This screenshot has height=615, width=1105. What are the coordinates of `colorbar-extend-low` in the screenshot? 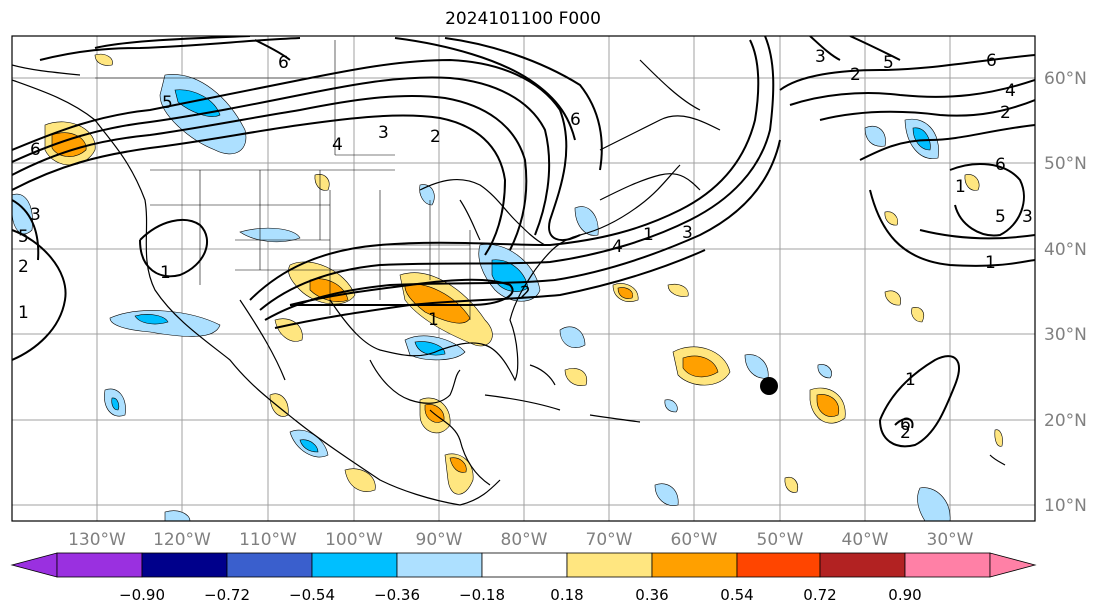 It's located at (34, 565).